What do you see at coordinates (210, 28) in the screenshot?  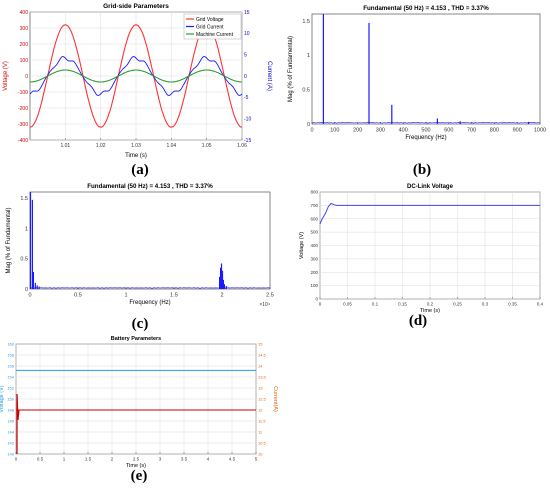 I see `legend-label: Grid Current` at bounding box center [210, 28].